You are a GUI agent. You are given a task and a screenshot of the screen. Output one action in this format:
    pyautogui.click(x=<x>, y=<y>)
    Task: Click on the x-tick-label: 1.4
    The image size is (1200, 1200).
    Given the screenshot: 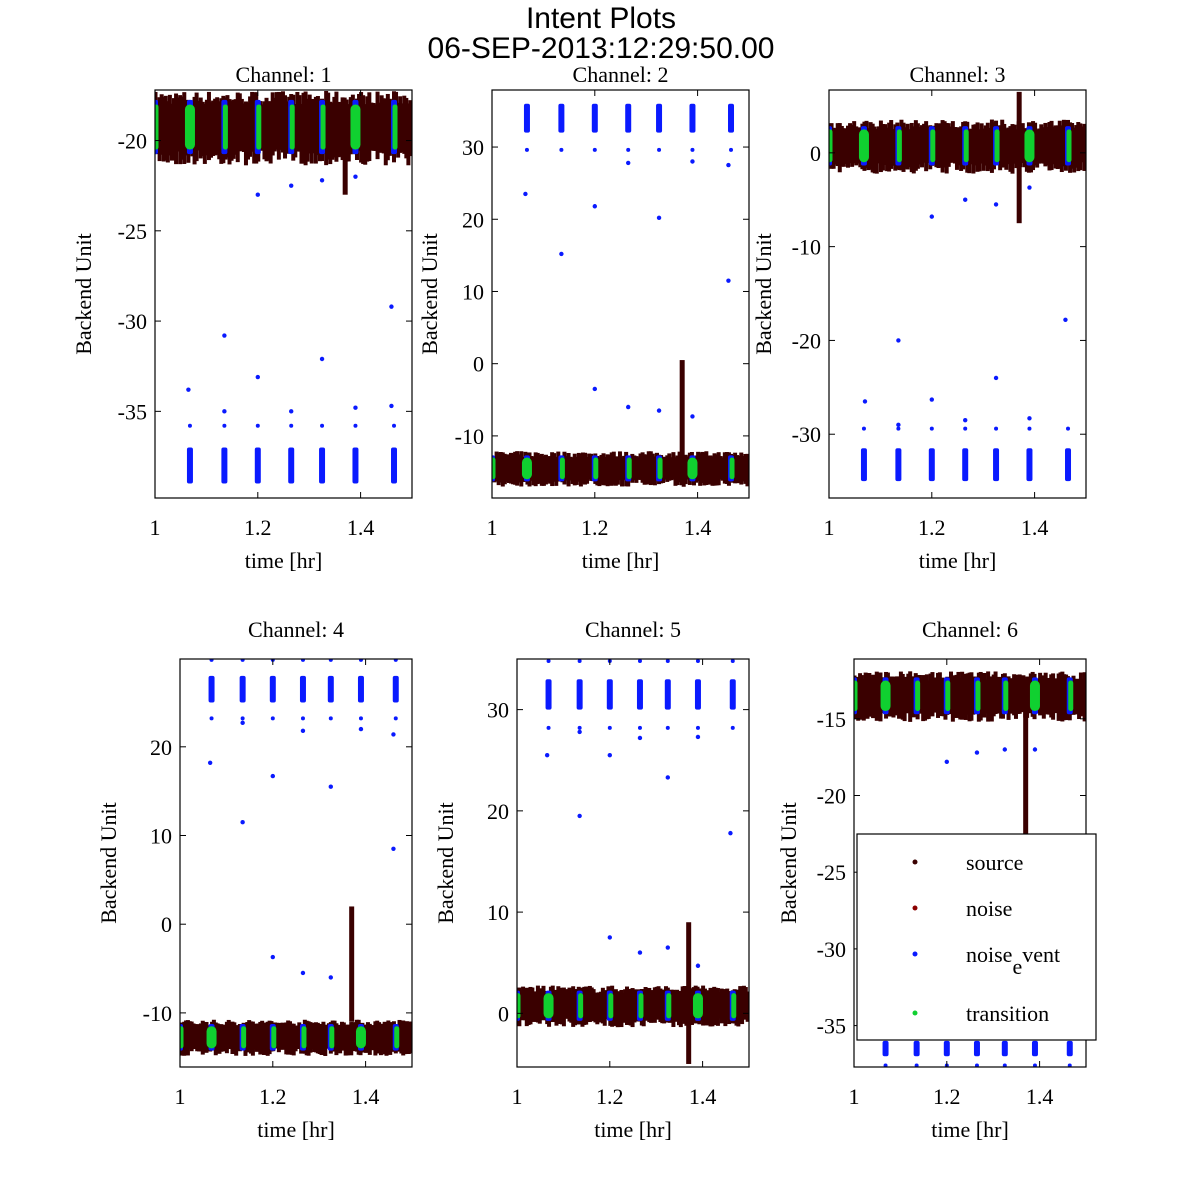 What is the action you would take?
    pyautogui.click(x=1040, y=1096)
    